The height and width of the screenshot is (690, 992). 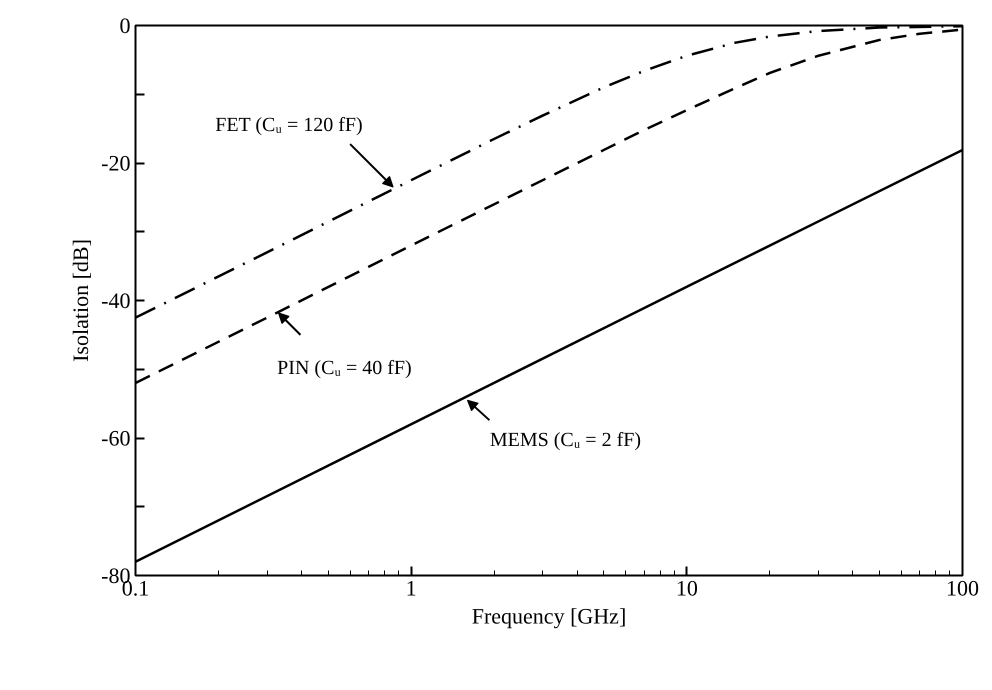 I want to click on y-tick-label: -40, so click(x=115, y=300).